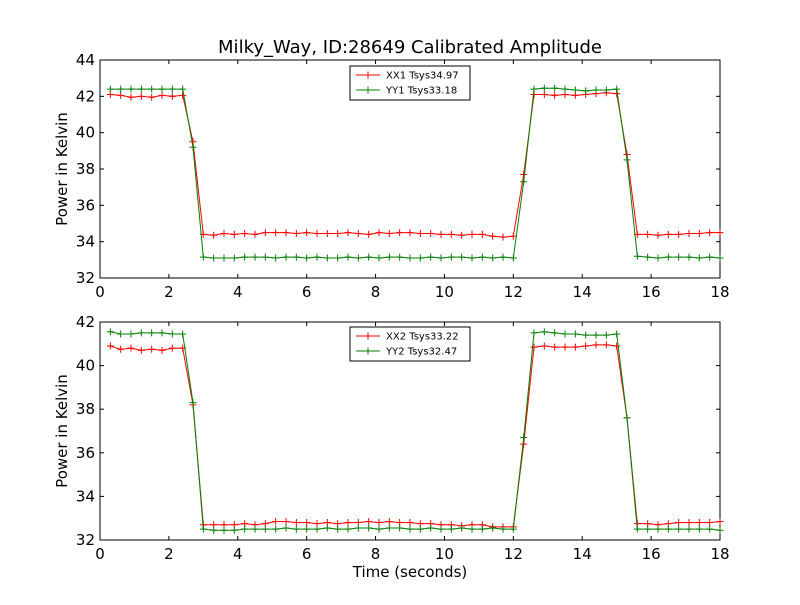  What do you see at coordinates (410, 572) in the screenshot?
I see `x-axis-label: Time (seconds)` at bounding box center [410, 572].